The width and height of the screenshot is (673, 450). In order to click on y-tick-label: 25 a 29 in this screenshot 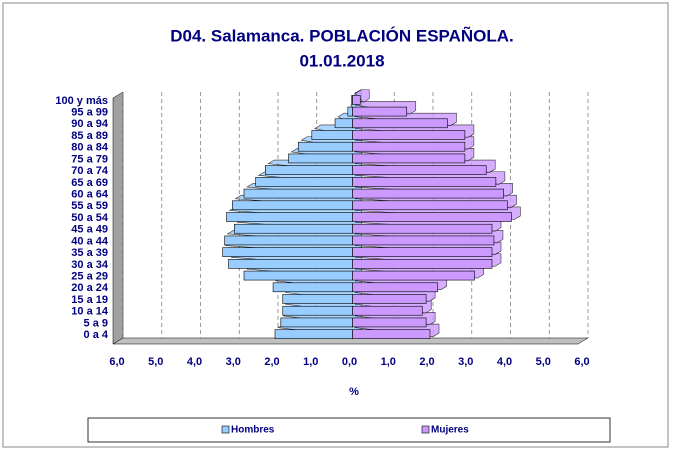, I will do `click(89, 276)`.